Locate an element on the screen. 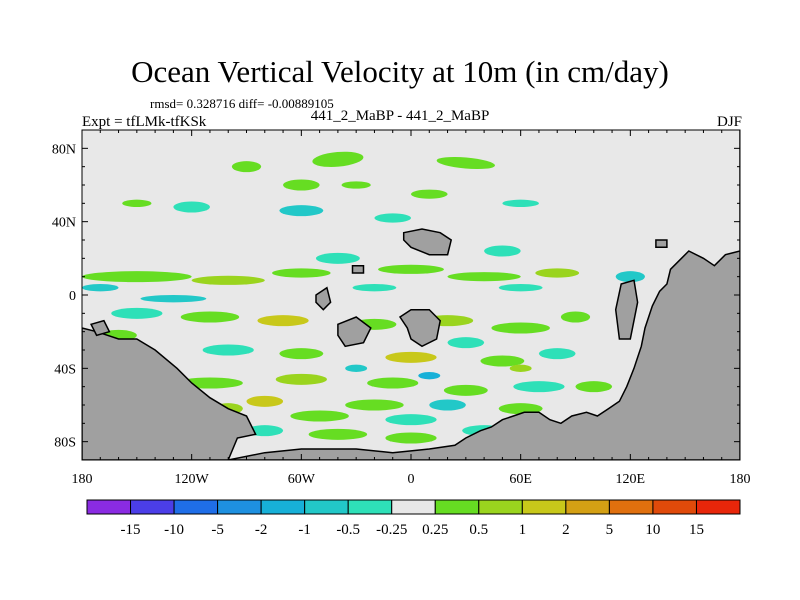 This screenshot has height=600, width=800. y-tick-label: 40N is located at coordinates (64, 223).